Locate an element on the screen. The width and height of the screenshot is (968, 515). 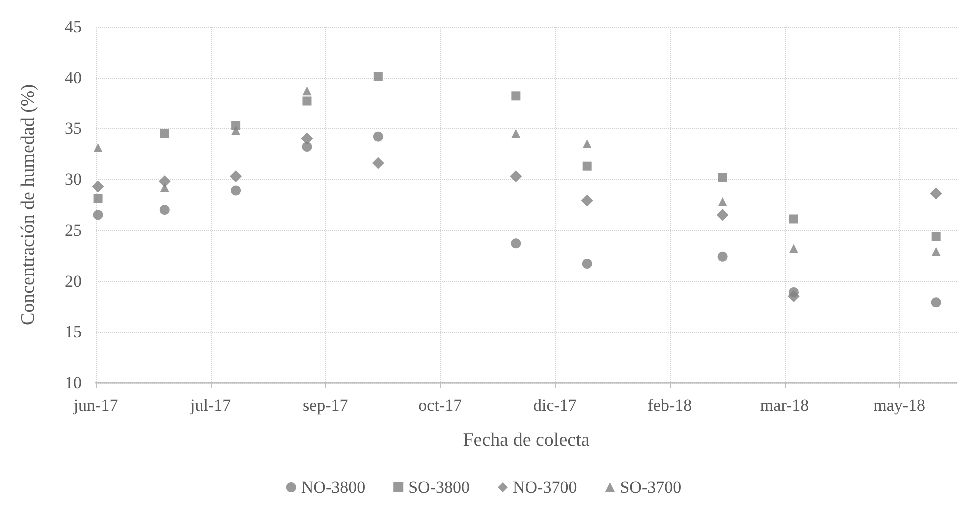
x-tick-label: dic-17 is located at coordinates (555, 405).